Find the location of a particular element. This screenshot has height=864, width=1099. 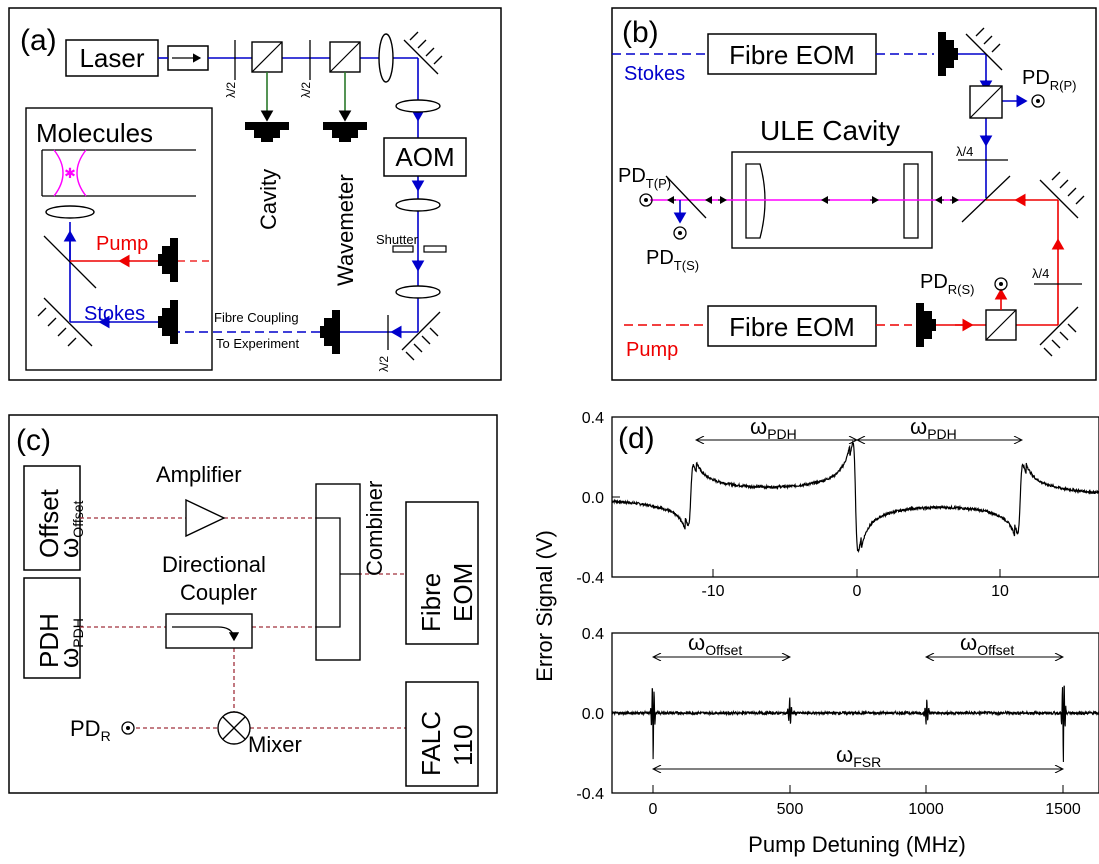

svg-text: PDR(P) is located at coordinates (1049, 80).